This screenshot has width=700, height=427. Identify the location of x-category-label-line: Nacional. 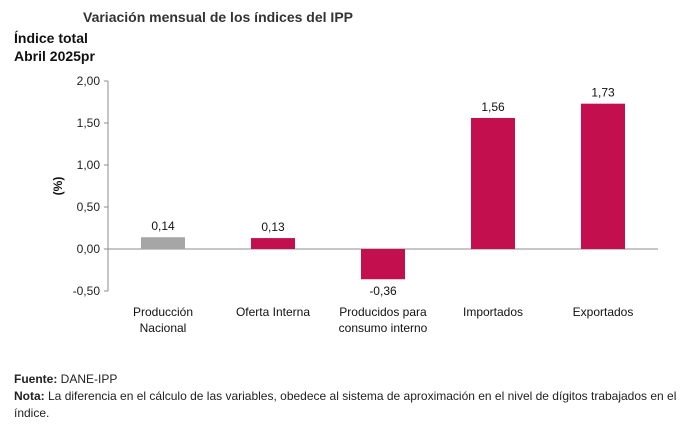
(163, 328).